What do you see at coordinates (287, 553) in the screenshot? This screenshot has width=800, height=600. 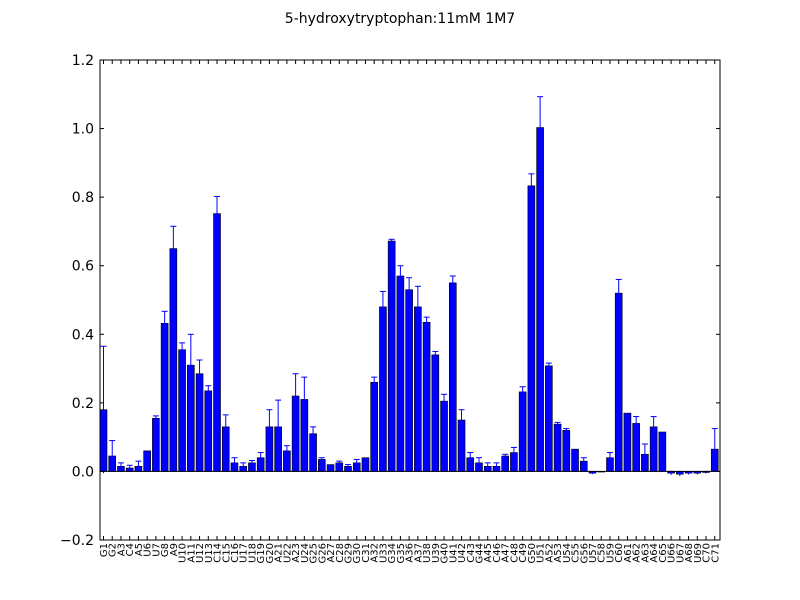 I see `x-tick-label-U22: U22` at bounding box center [287, 553].